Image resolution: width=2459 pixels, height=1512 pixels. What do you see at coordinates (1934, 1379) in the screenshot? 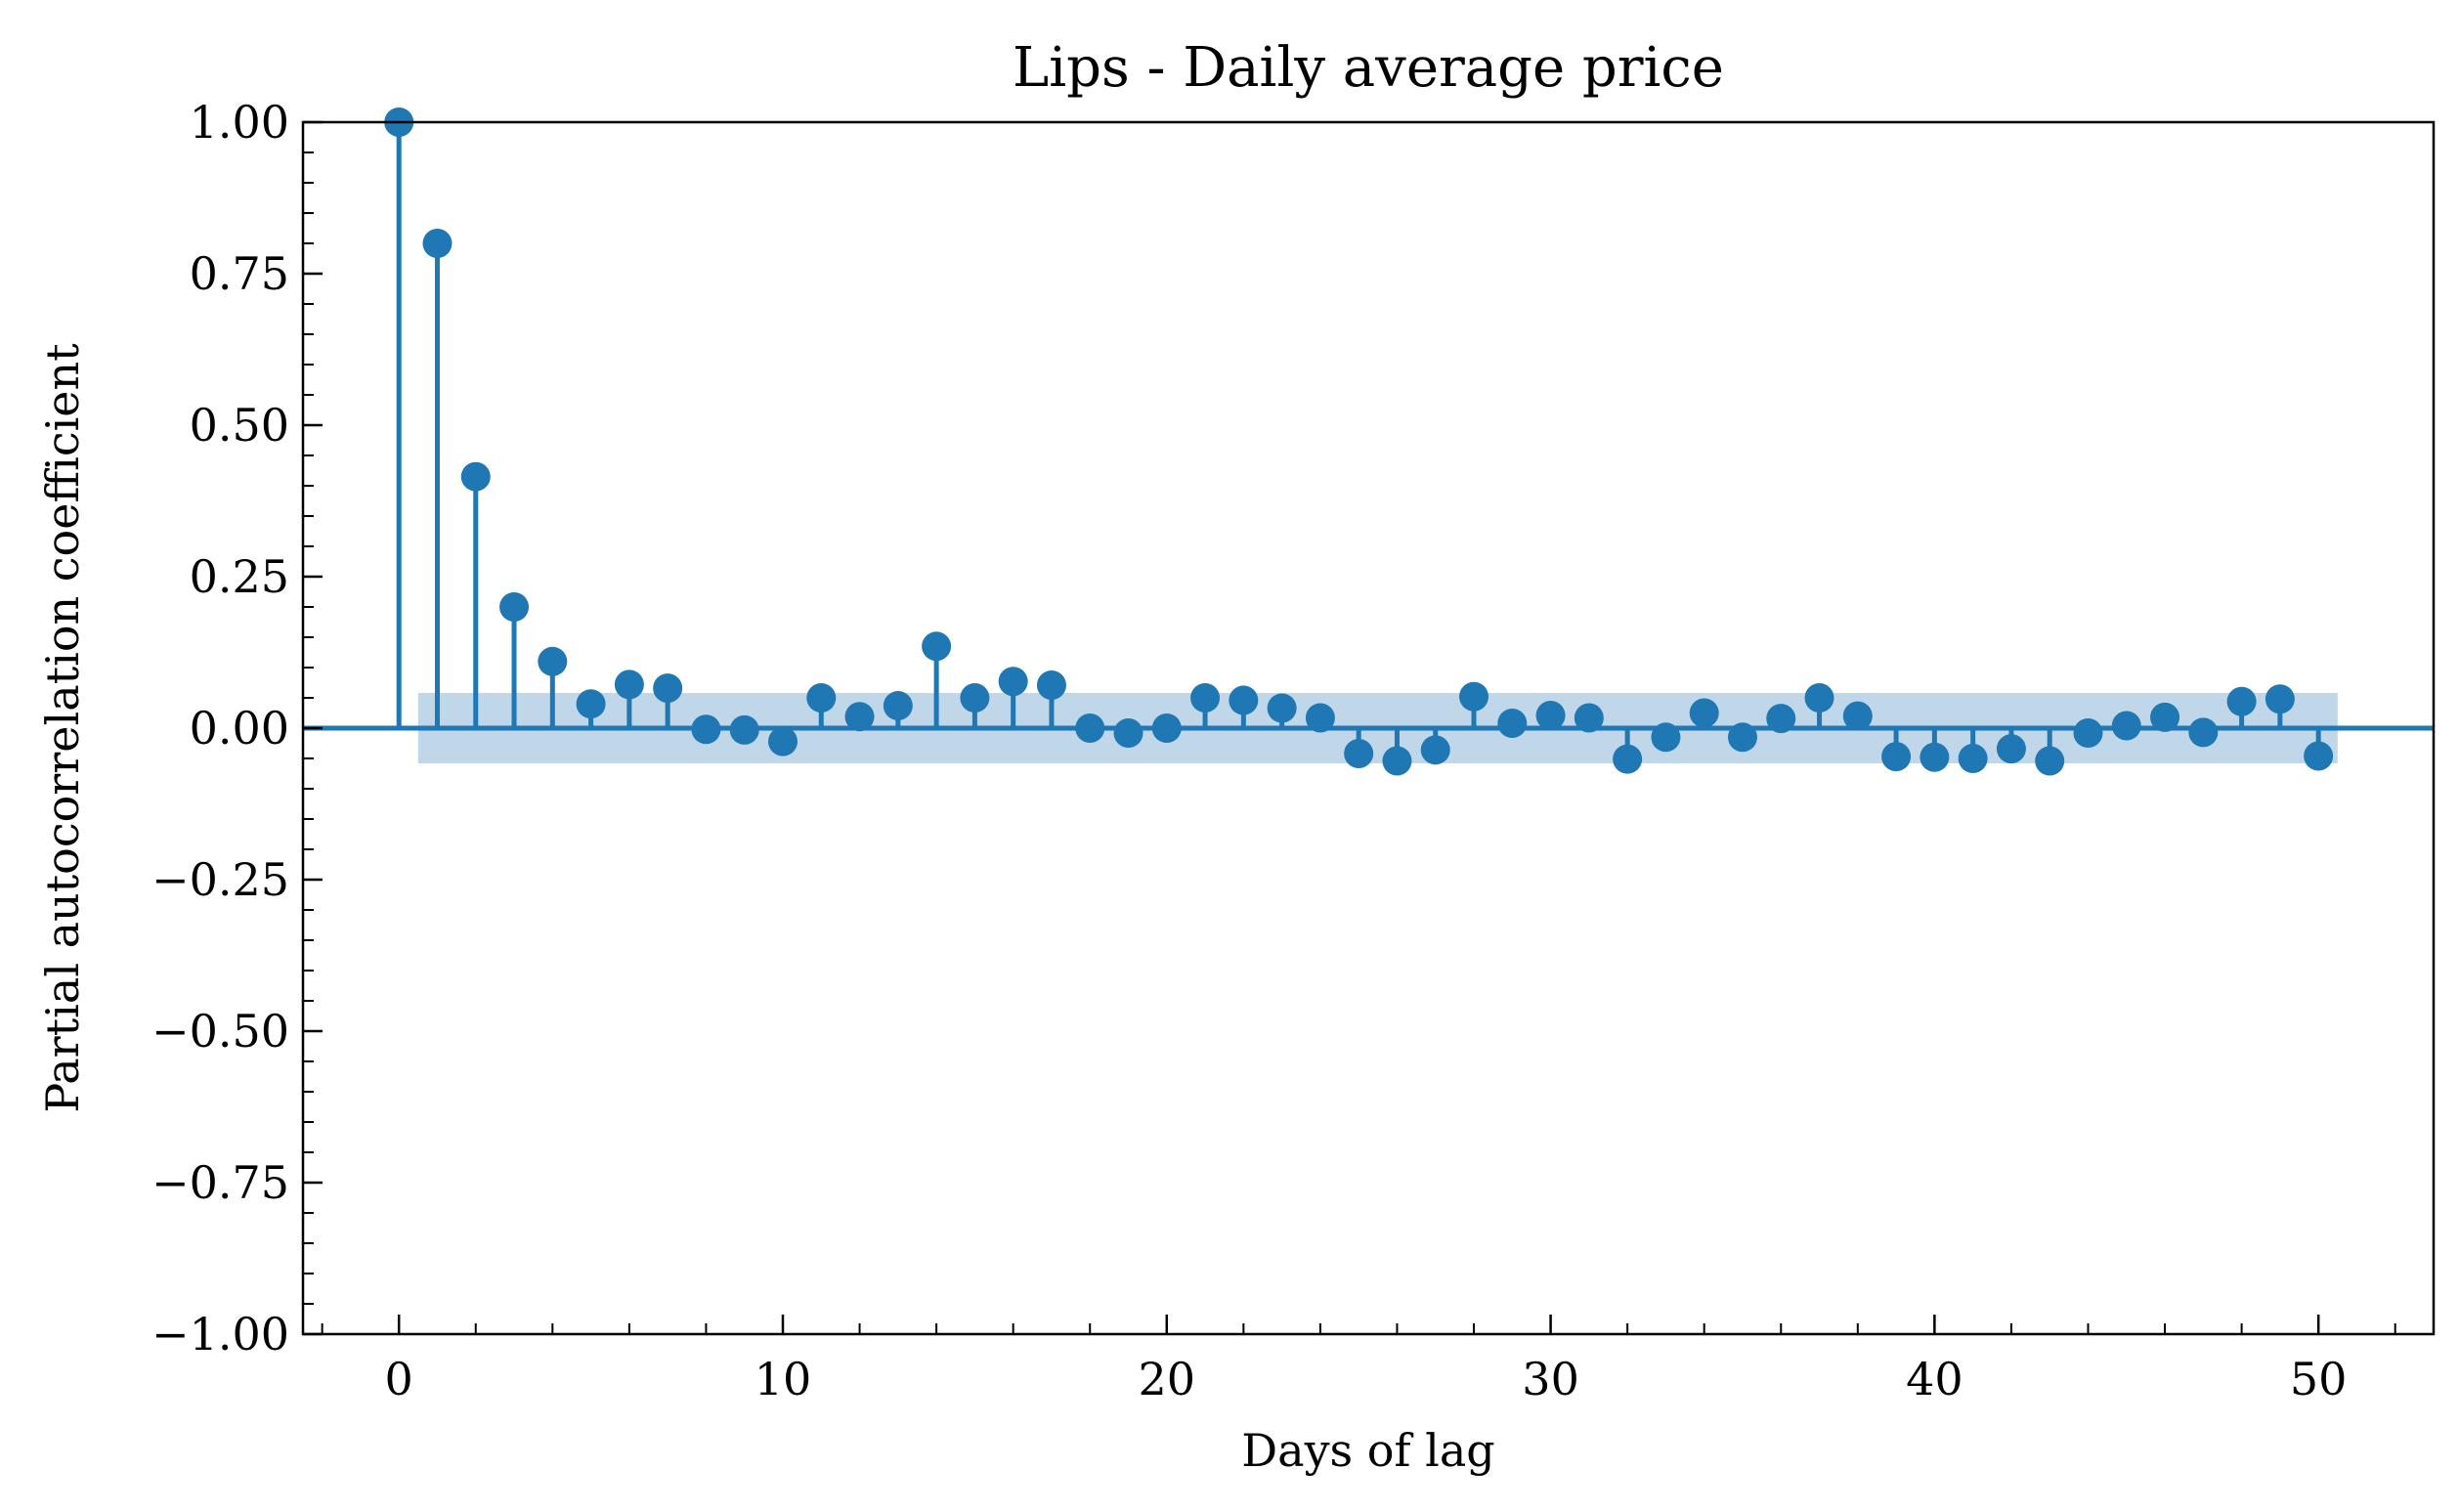
I see `x-tick-label-40: 40` at bounding box center [1934, 1379].